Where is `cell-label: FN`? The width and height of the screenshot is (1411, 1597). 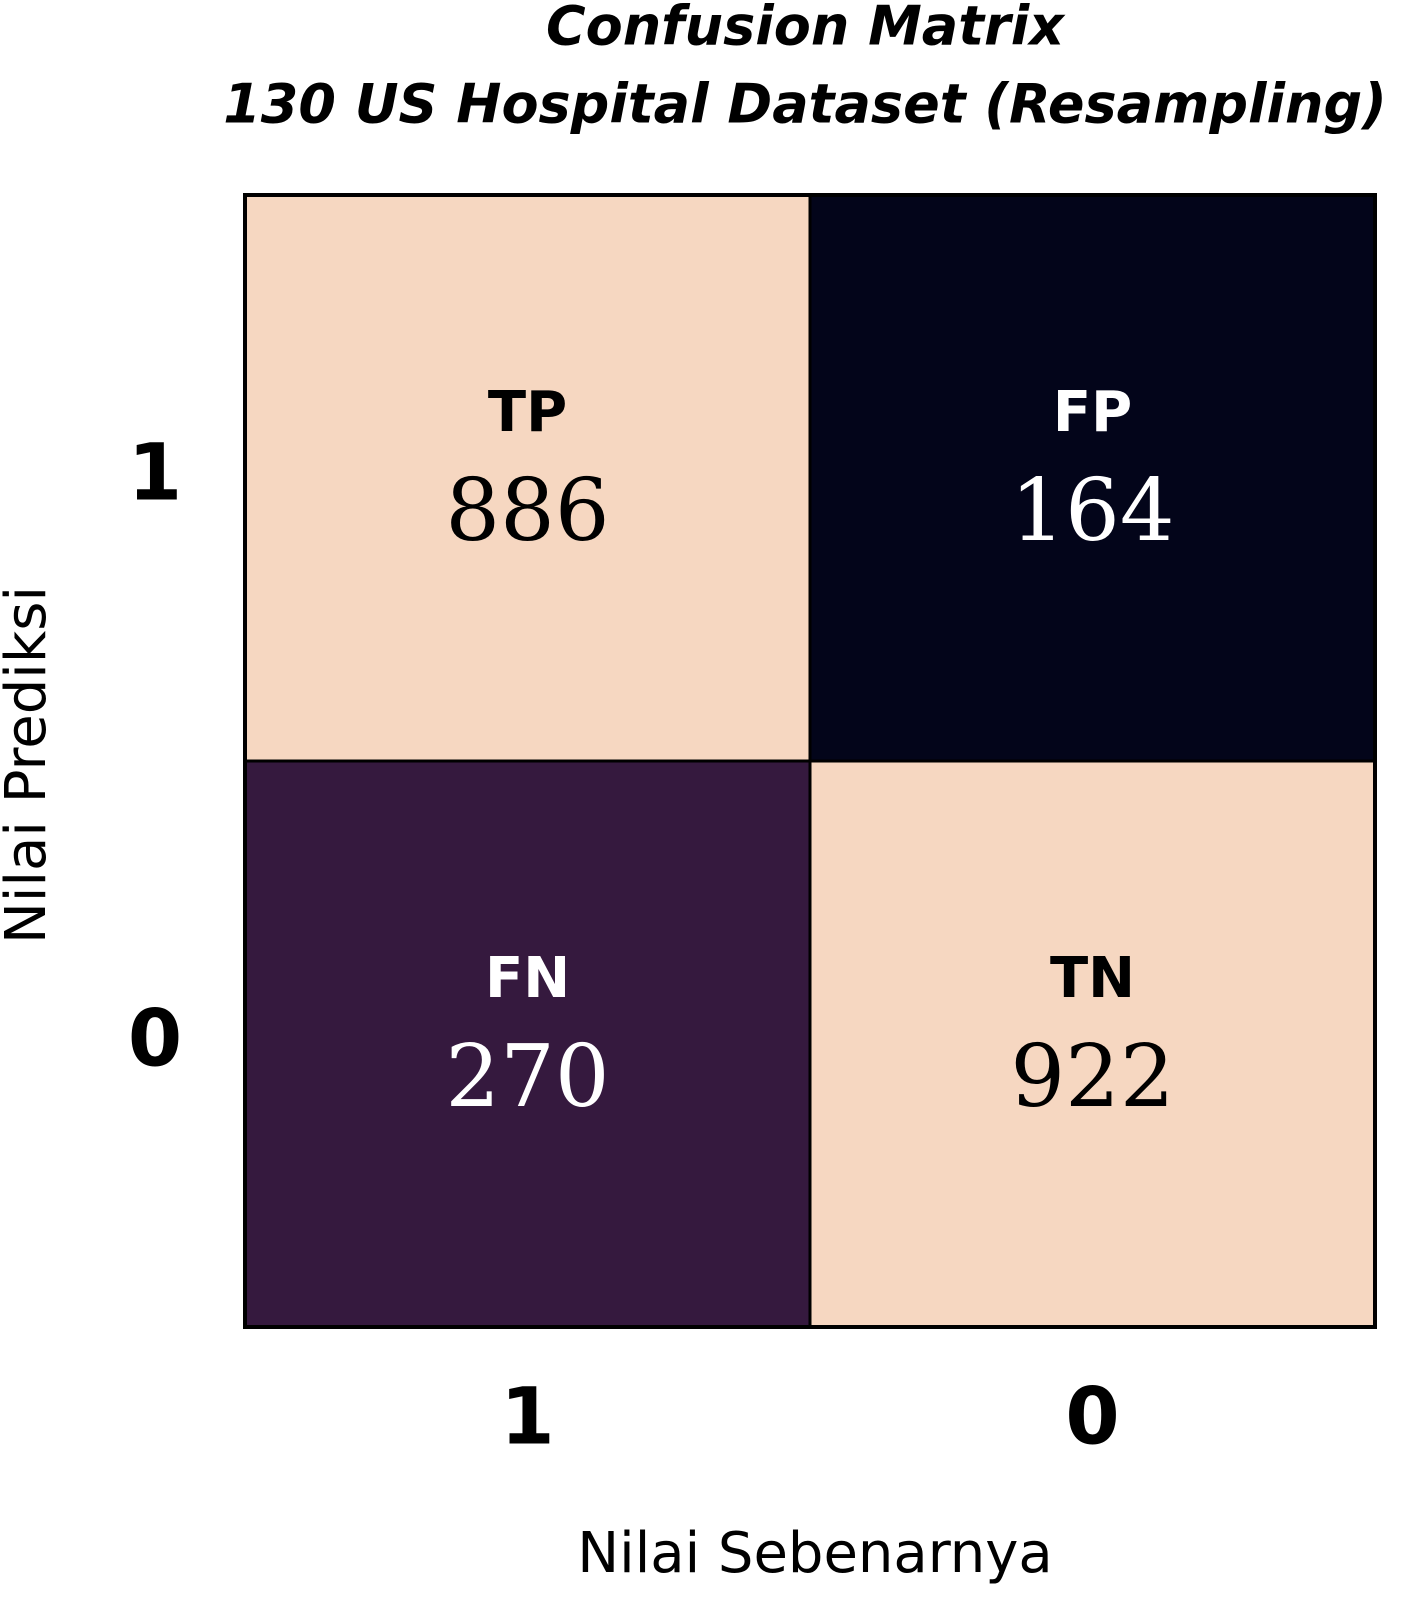
cell-label: FN is located at coordinates (527, 978).